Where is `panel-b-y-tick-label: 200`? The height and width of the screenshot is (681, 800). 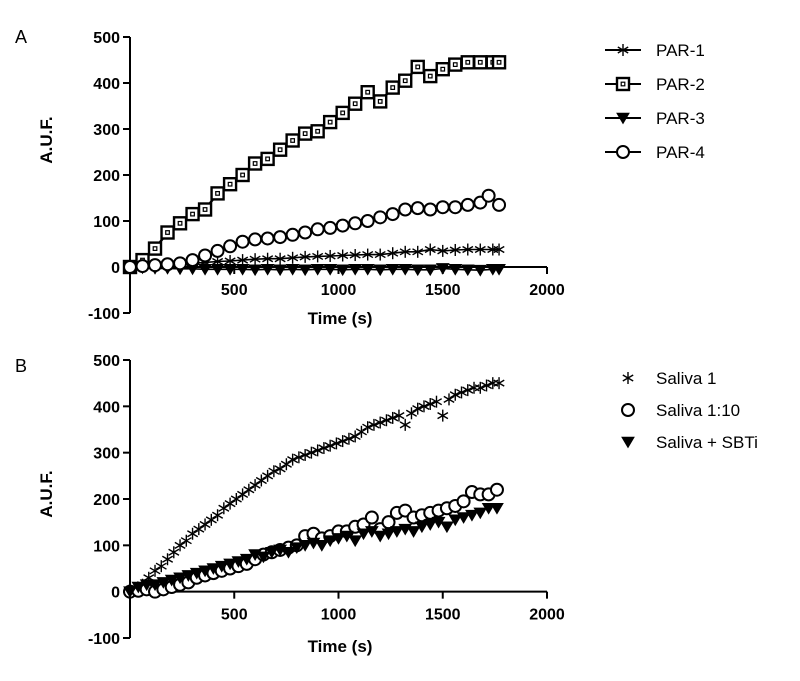
panel-b-y-tick-label: 200 is located at coordinates (106, 500).